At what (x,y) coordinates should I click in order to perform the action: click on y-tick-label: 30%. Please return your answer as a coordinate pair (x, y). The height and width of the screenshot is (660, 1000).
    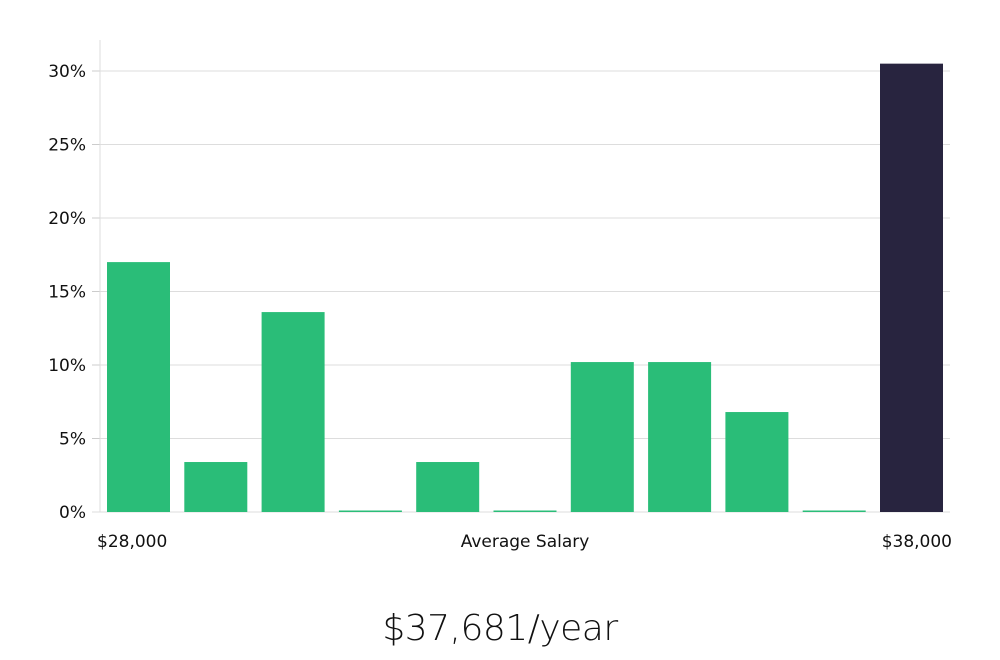
    Looking at the image, I should click on (67, 72).